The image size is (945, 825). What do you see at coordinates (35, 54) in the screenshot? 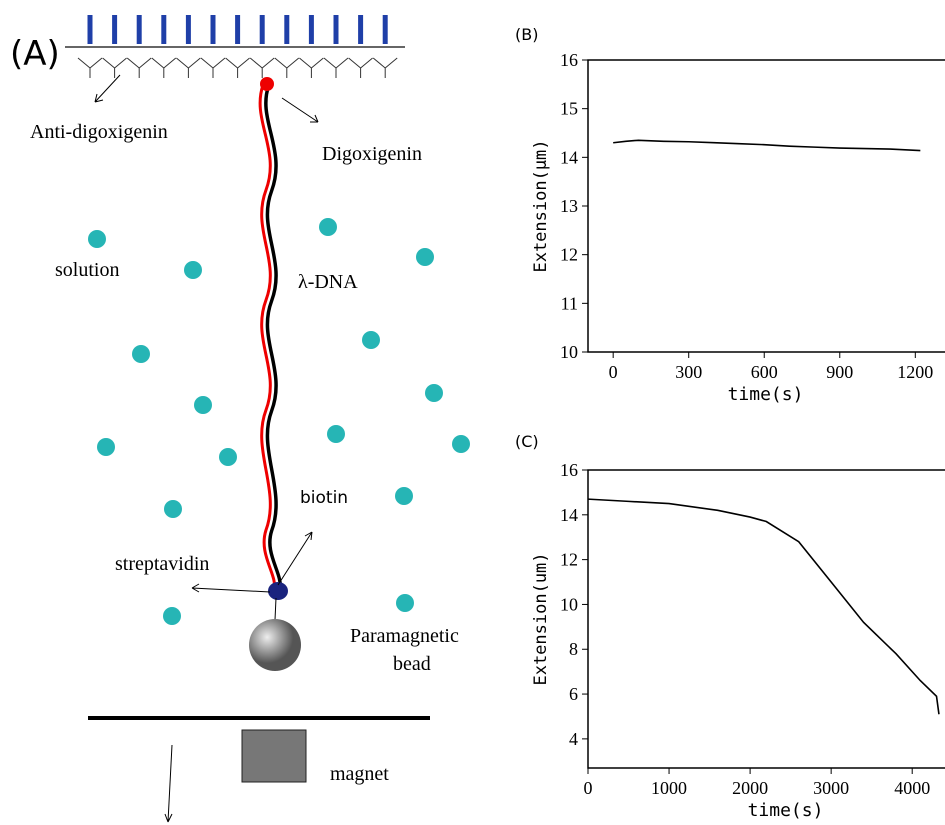
I see `panel-label: (A)` at bounding box center [35, 54].